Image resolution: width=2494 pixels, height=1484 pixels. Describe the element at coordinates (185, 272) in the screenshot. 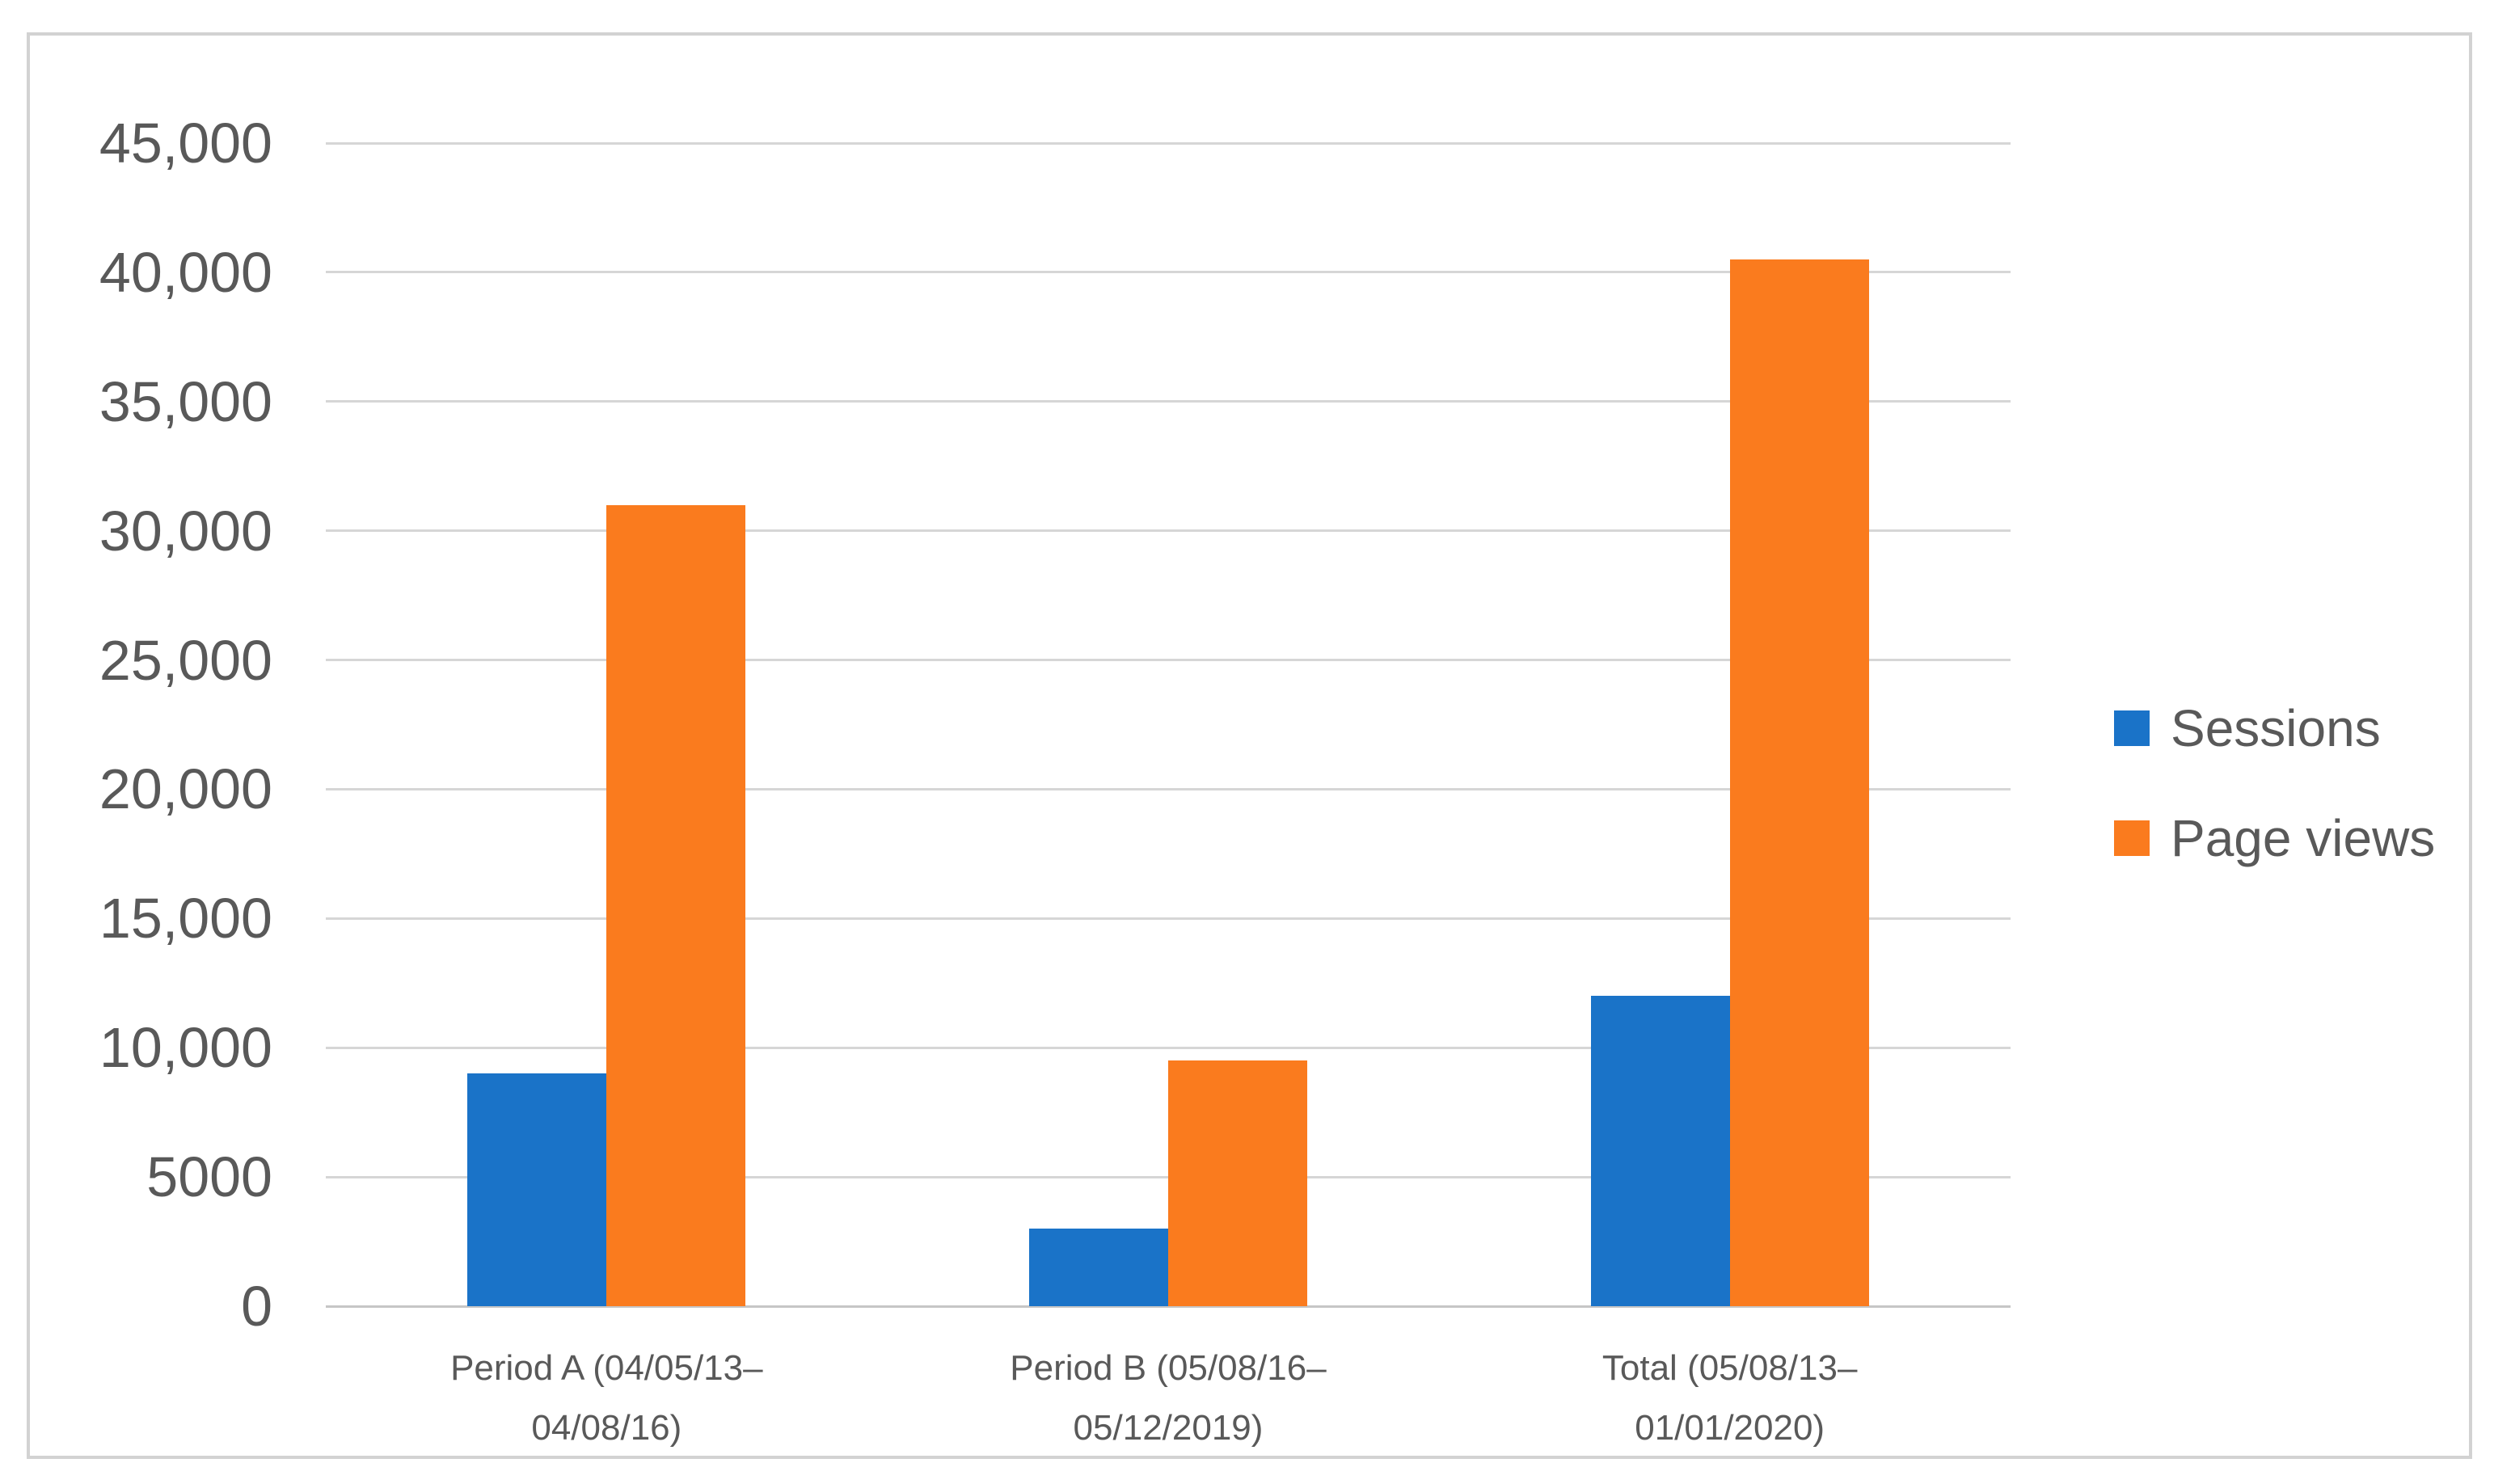

I see `y-tick-label: 40,000` at that location.